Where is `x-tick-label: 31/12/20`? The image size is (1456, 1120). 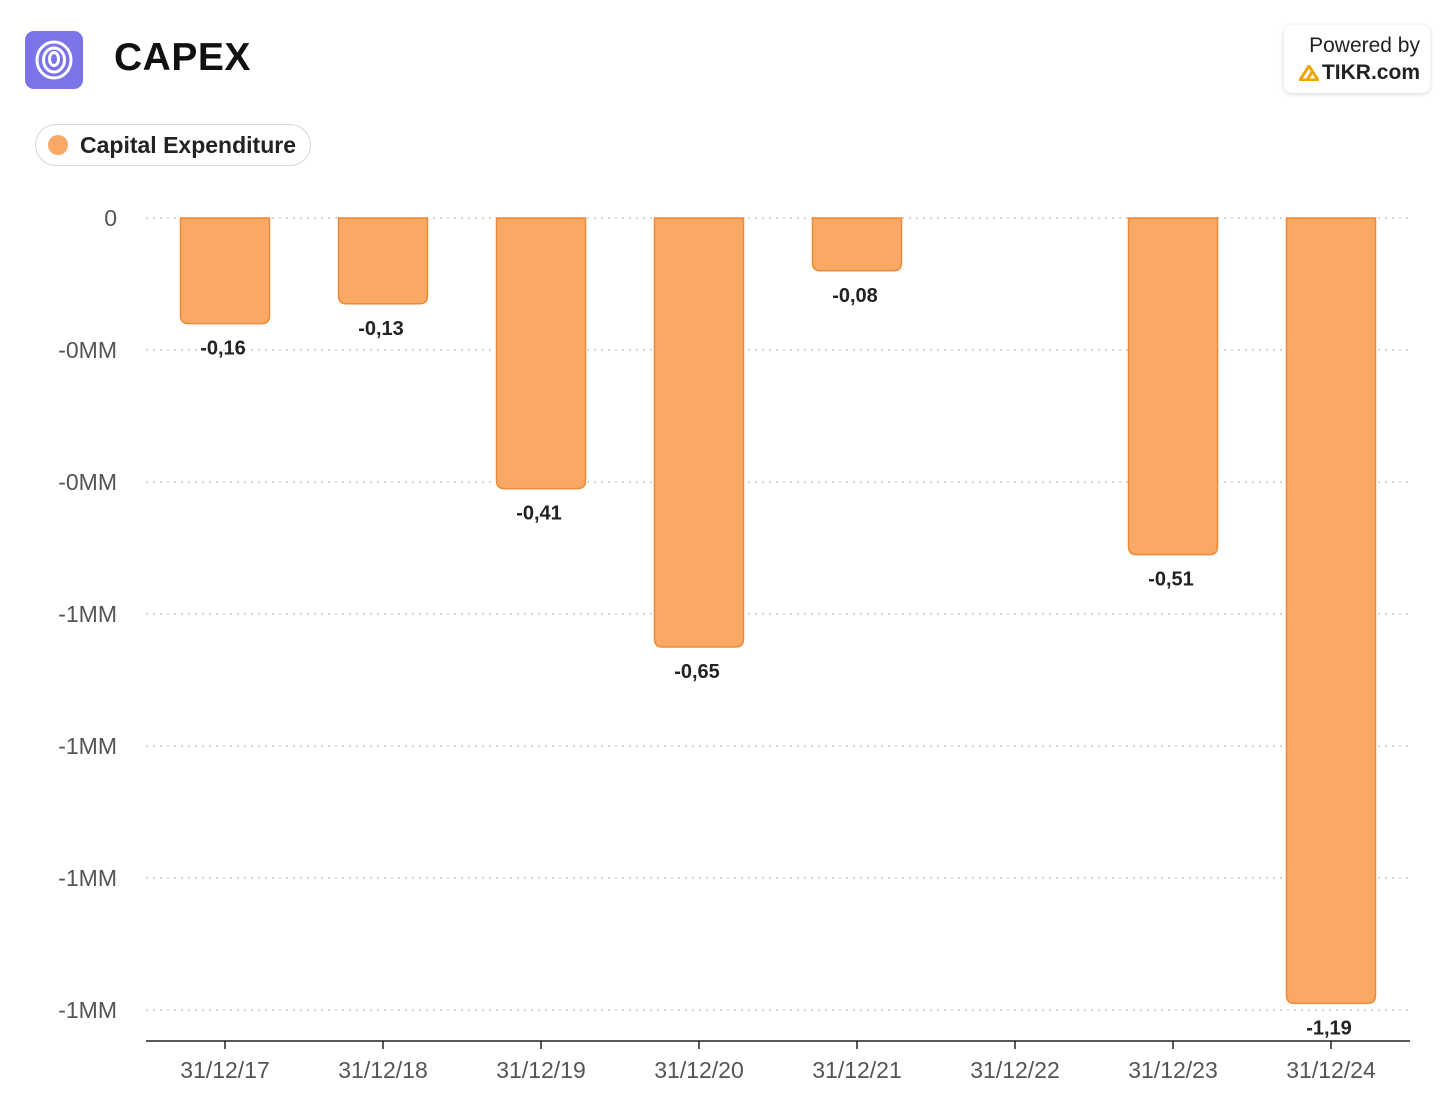
x-tick-label: 31/12/20 is located at coordinates (699, 1070).